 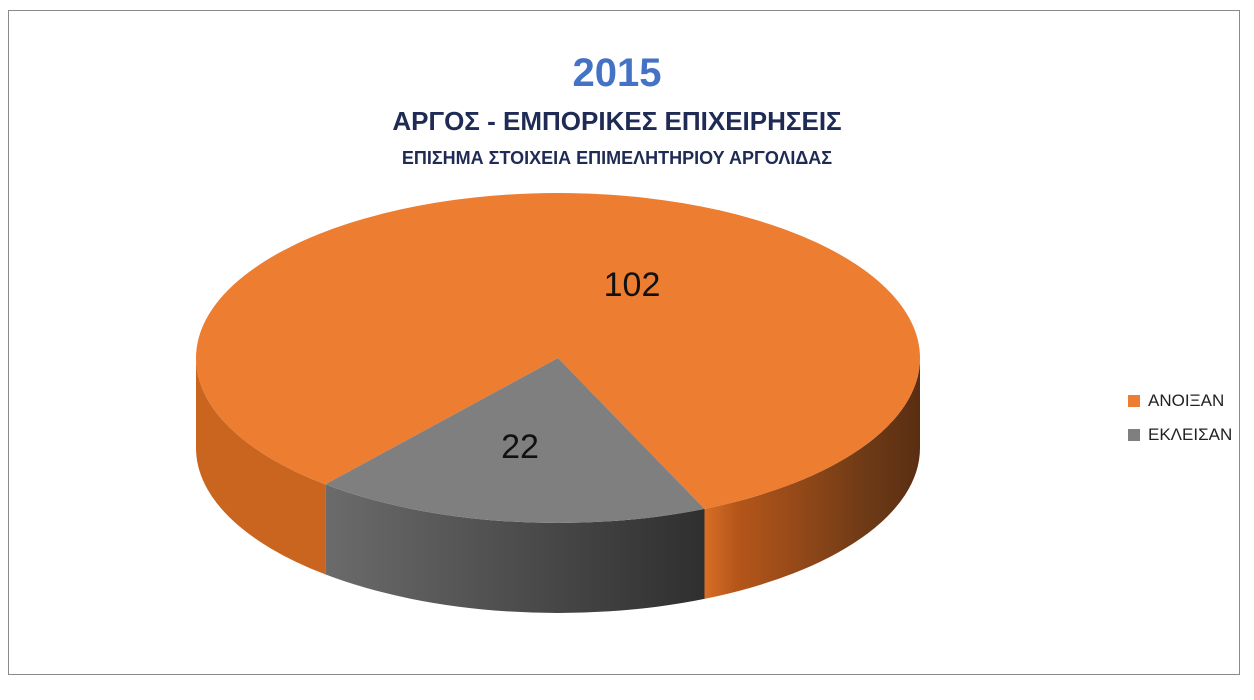 What do you see at coordinates (1190, 434) in the screenshot?
I see `legend-label-closed: ΕΚΛΕΙΣΑΝ` at bounding box center [1190, 434].